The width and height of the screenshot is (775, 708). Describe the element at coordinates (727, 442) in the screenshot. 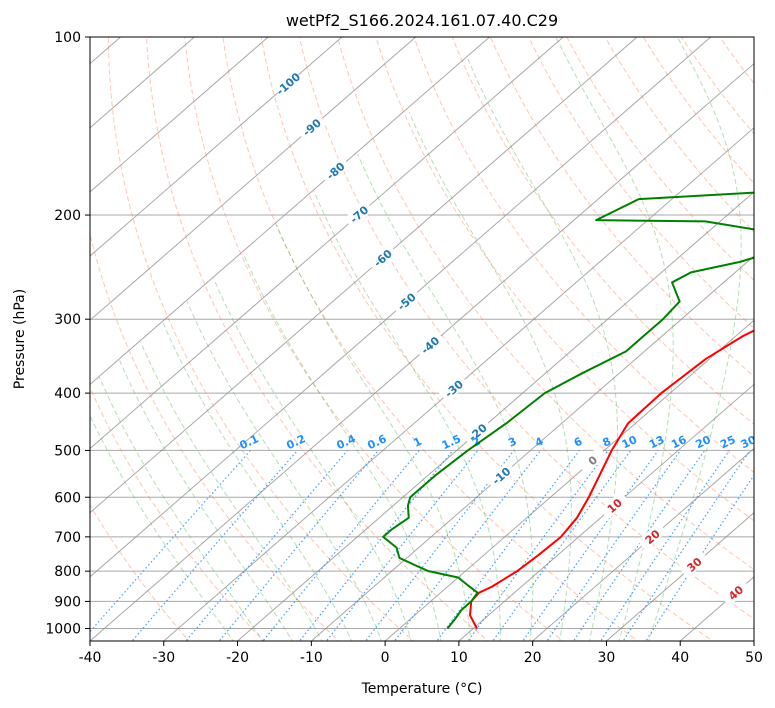

I see `mixing-ratio-label: 25` at that location.